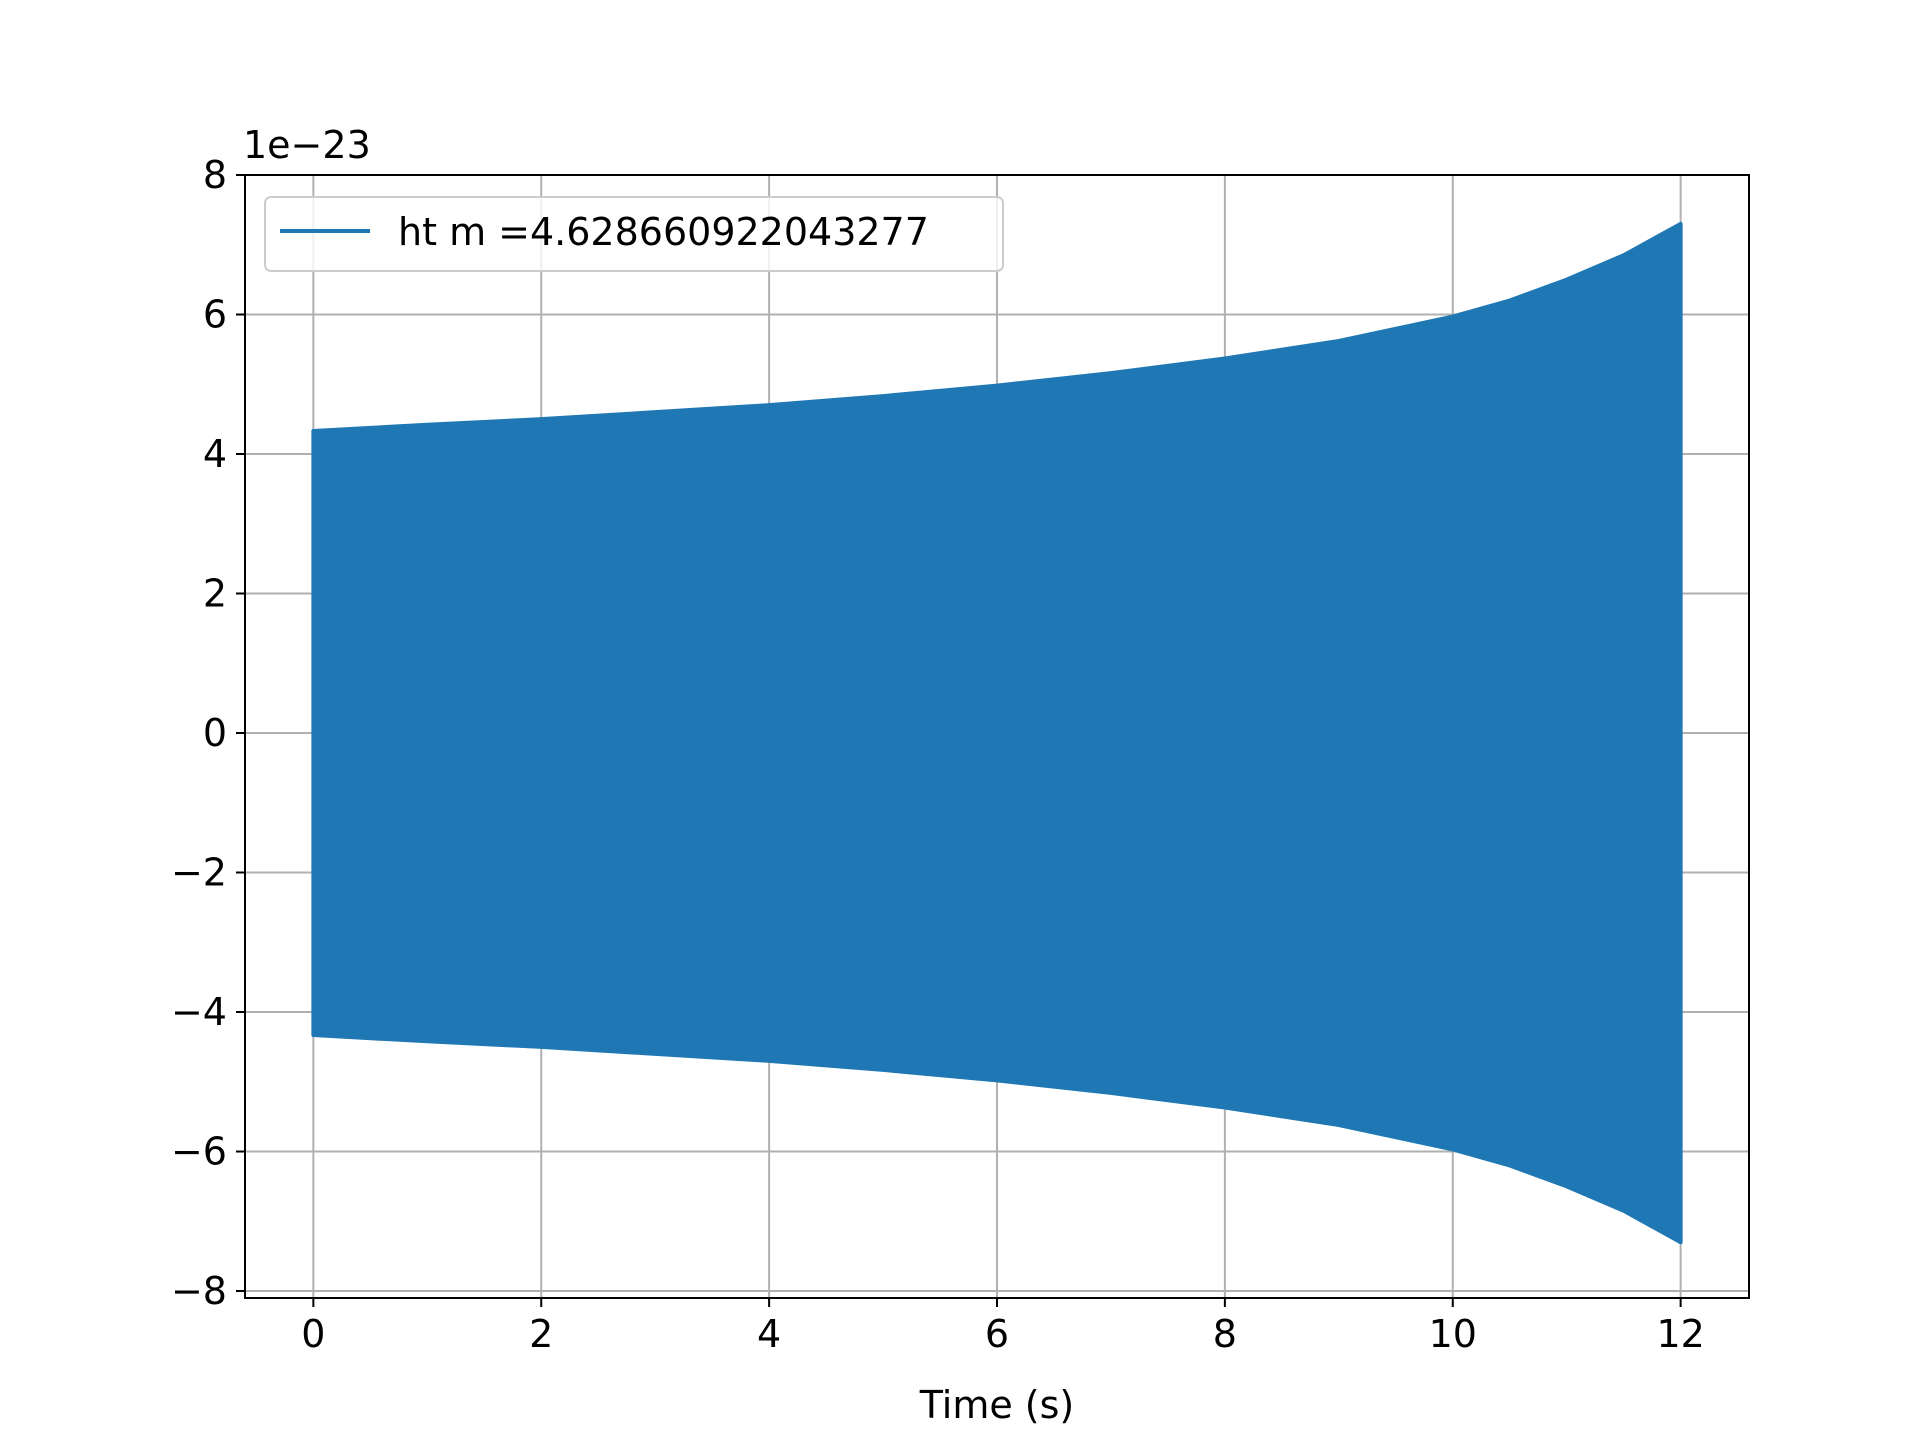 Image resolution: width=1920 pixels, height=1440 pixels. Describe the element at coordinates (997, 1405) in the screenshot. I see `x-axis-label: Time (s)` at that location.